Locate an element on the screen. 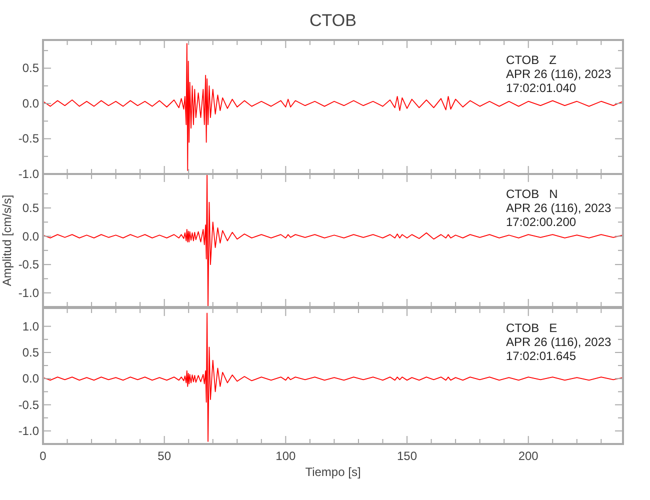  chart-title: CTOB is located at coordinates (333, 20).